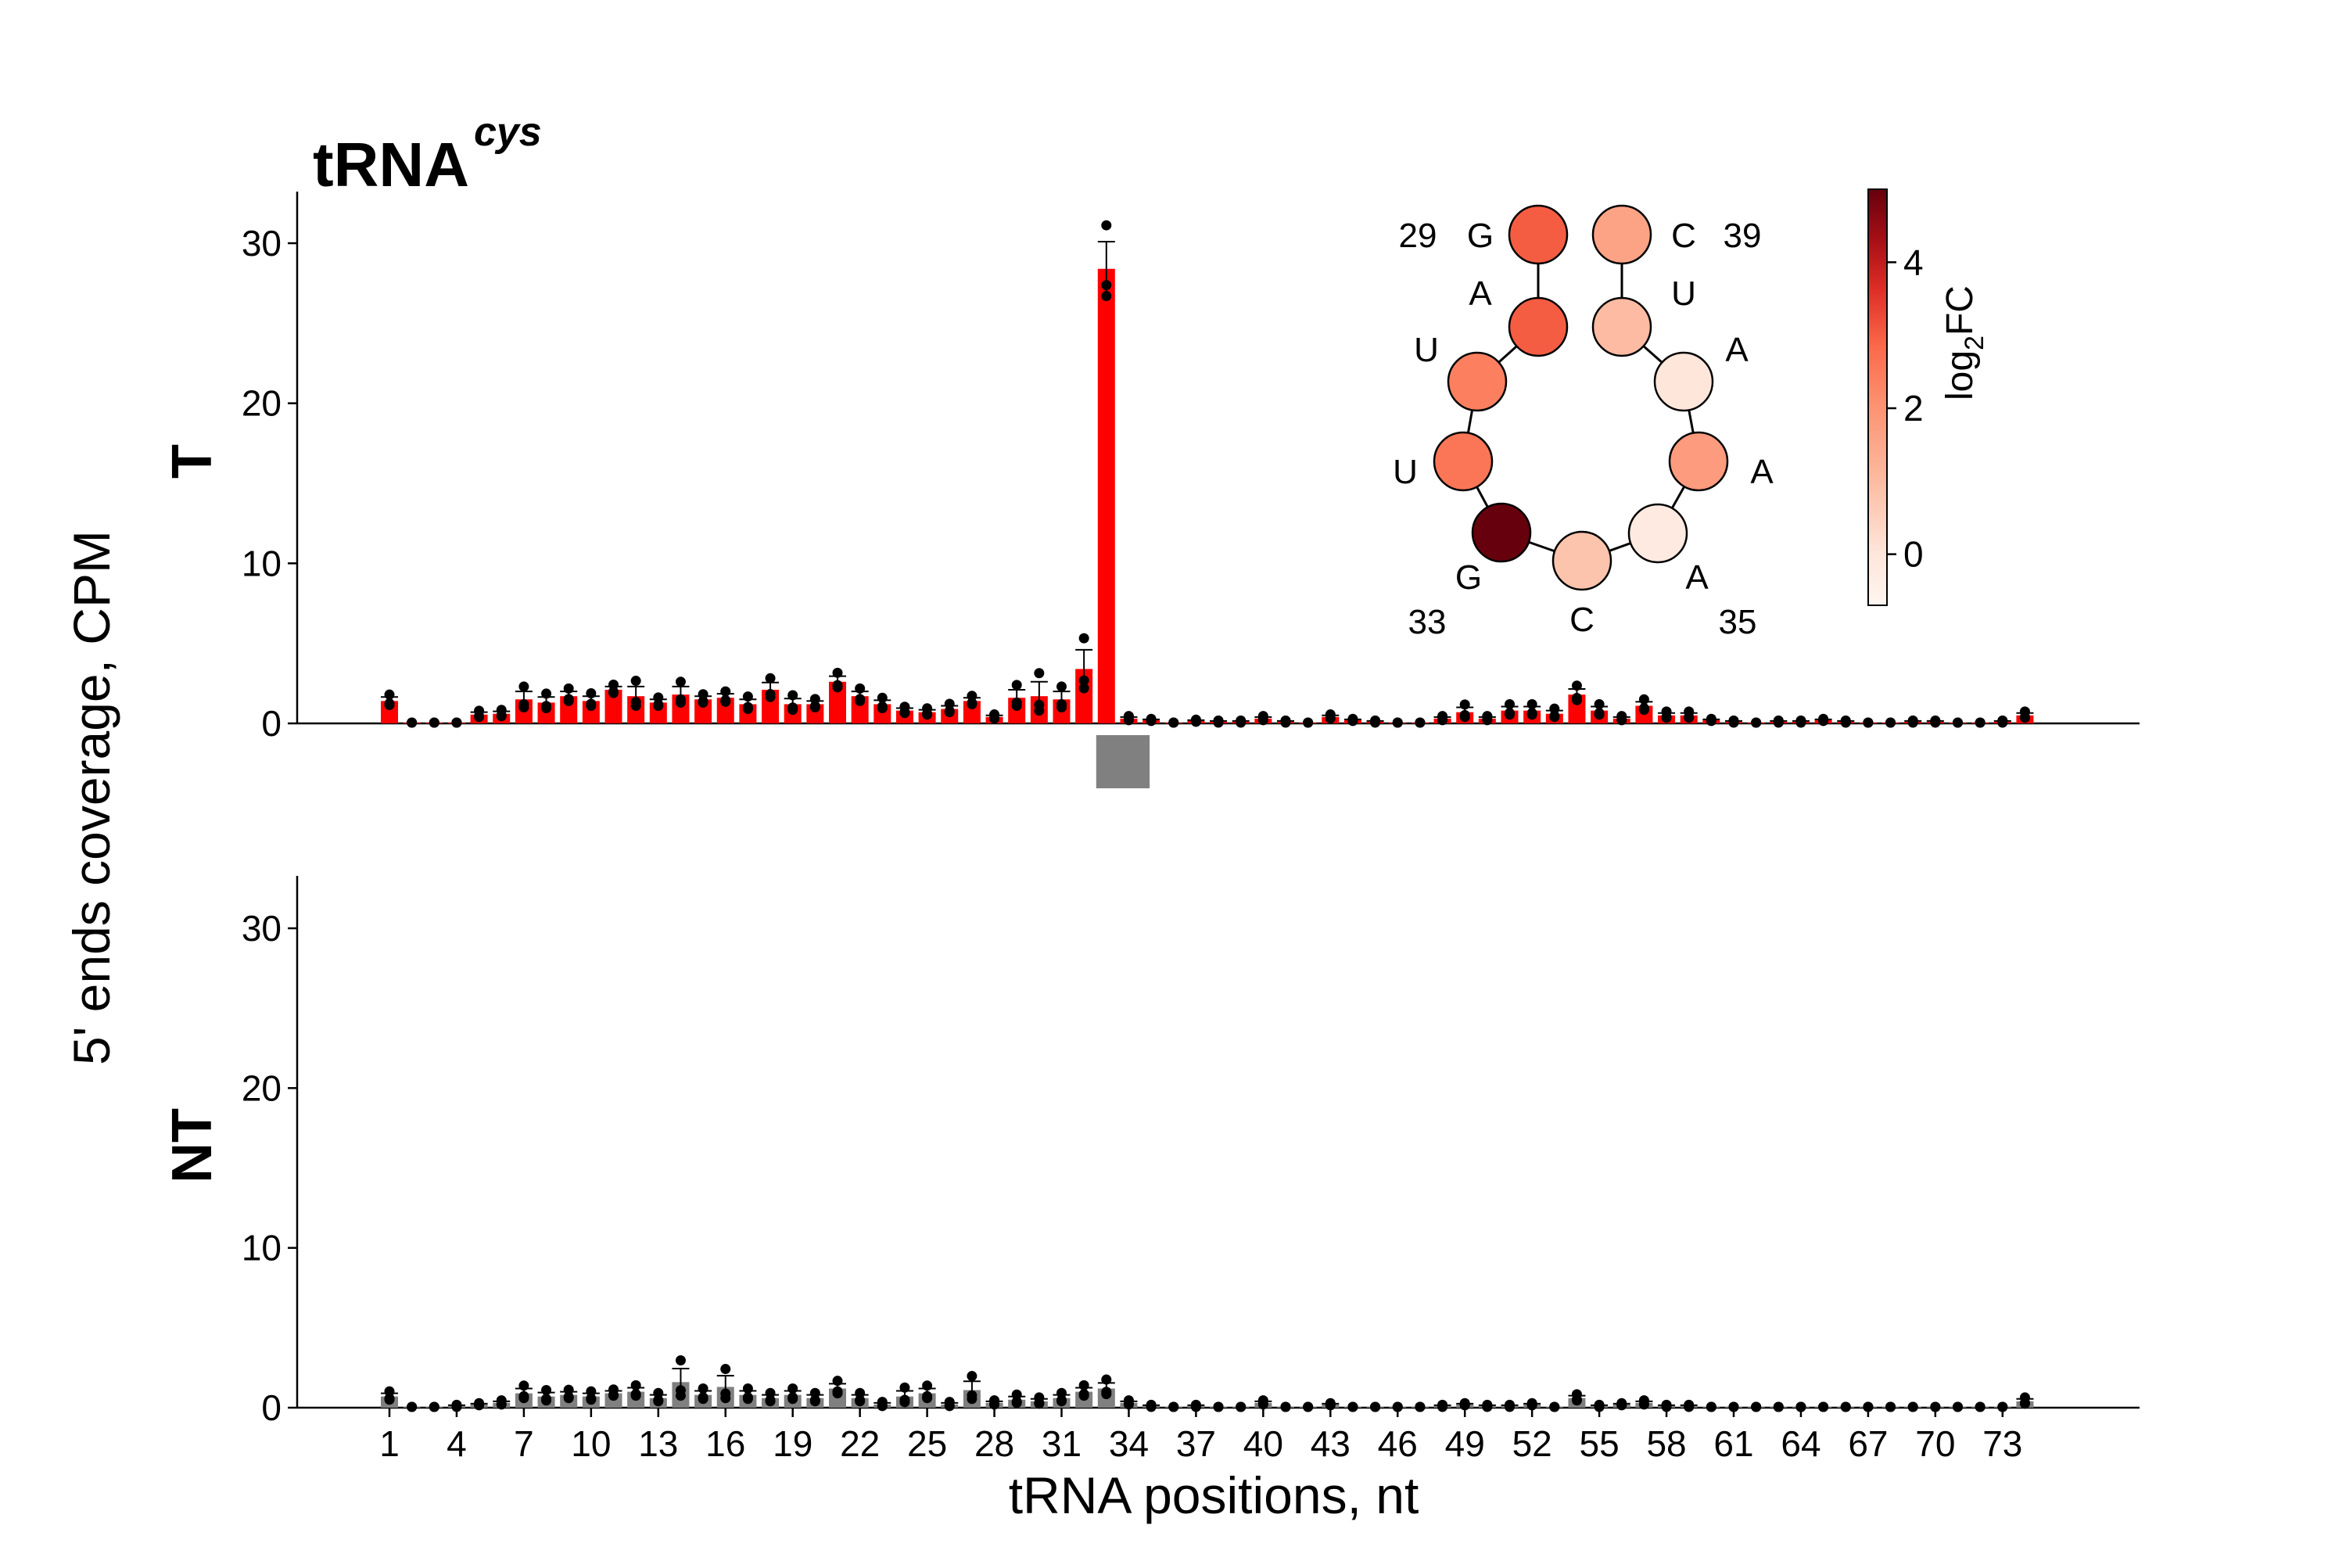  I want to click on anticodon-highlight, so click(1123, 761).